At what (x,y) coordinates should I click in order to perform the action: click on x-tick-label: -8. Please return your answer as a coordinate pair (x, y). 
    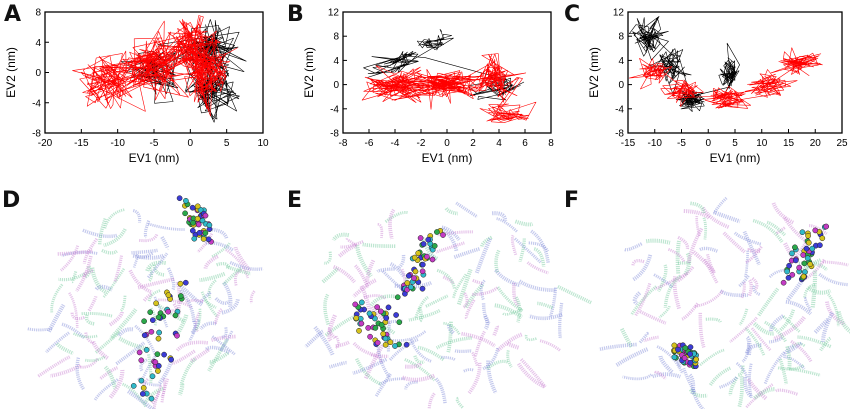
    Looking at the image, I should click on (343, 143).